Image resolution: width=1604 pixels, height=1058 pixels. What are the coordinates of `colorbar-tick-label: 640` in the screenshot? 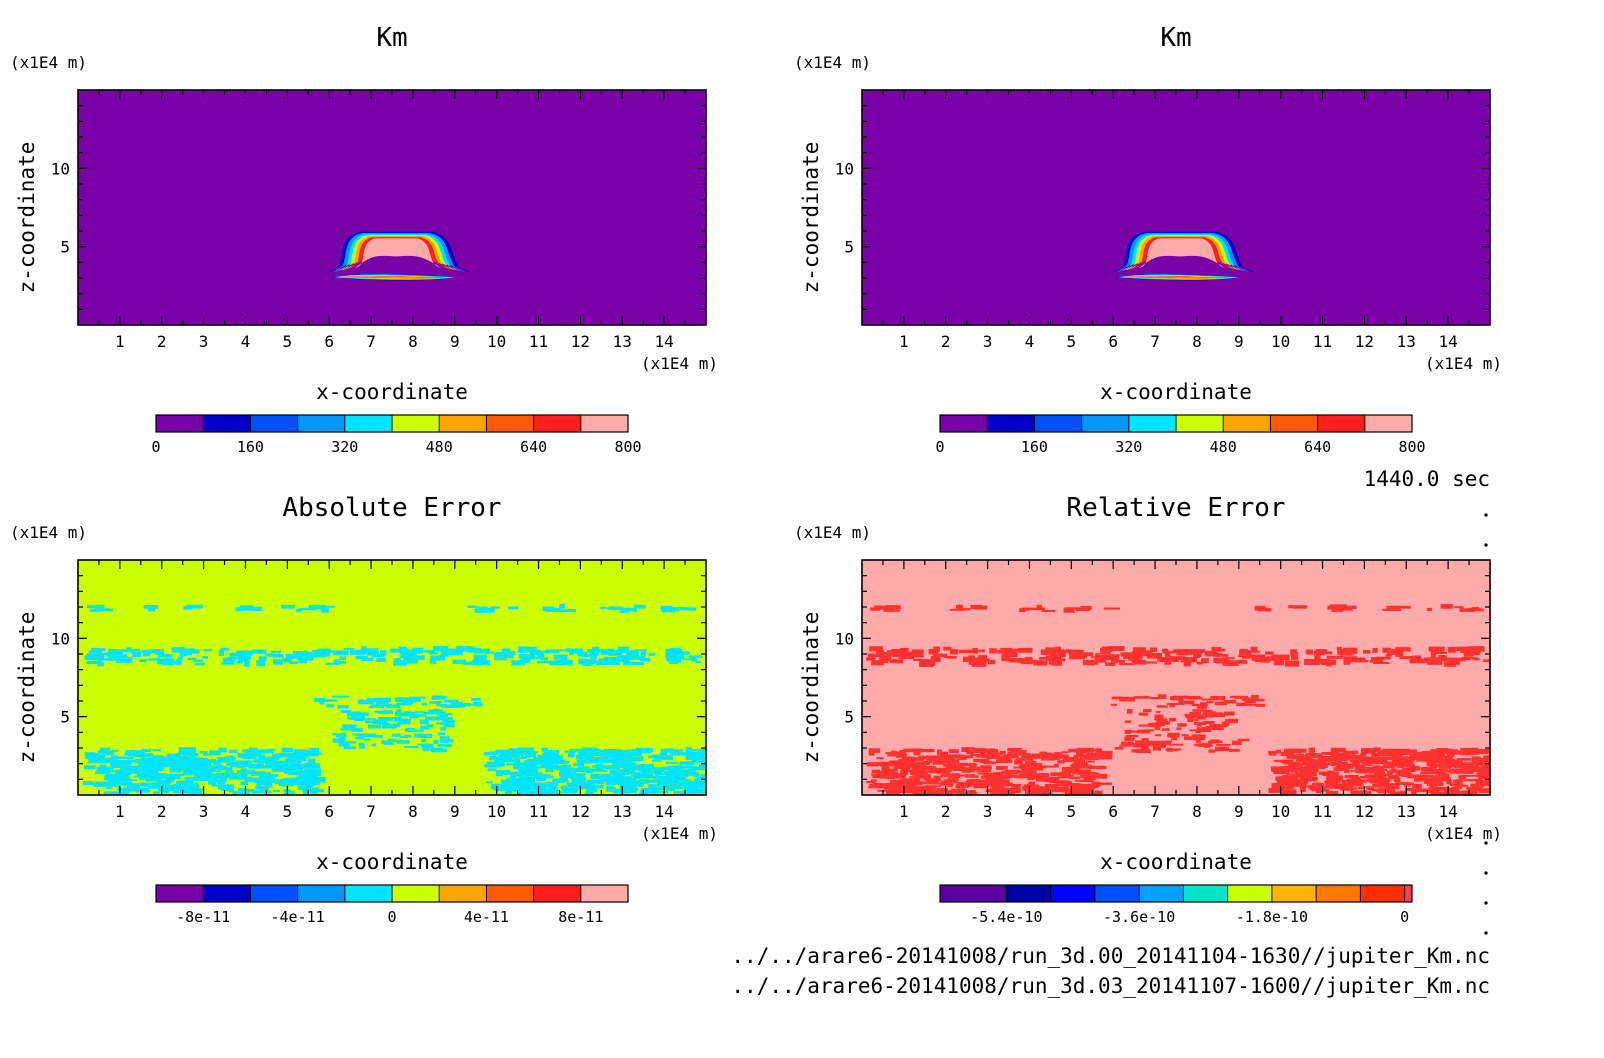 It's located at (533, 447).